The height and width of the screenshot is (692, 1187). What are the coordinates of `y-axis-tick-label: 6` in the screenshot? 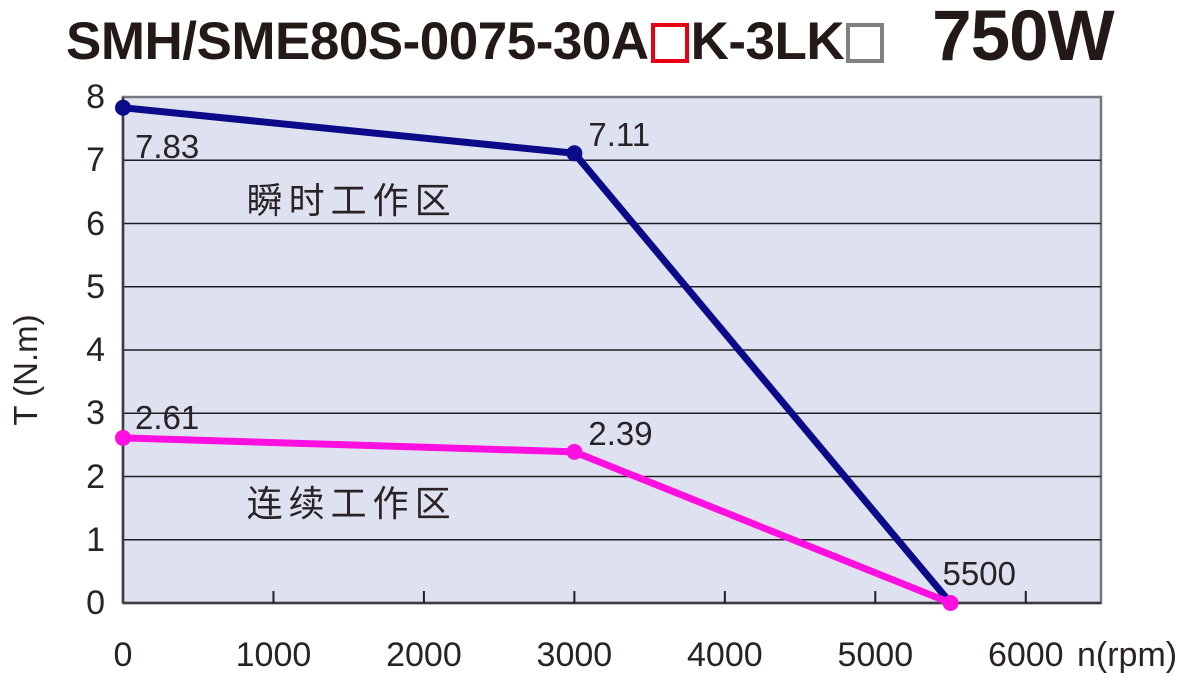 It's located at (95, 223).